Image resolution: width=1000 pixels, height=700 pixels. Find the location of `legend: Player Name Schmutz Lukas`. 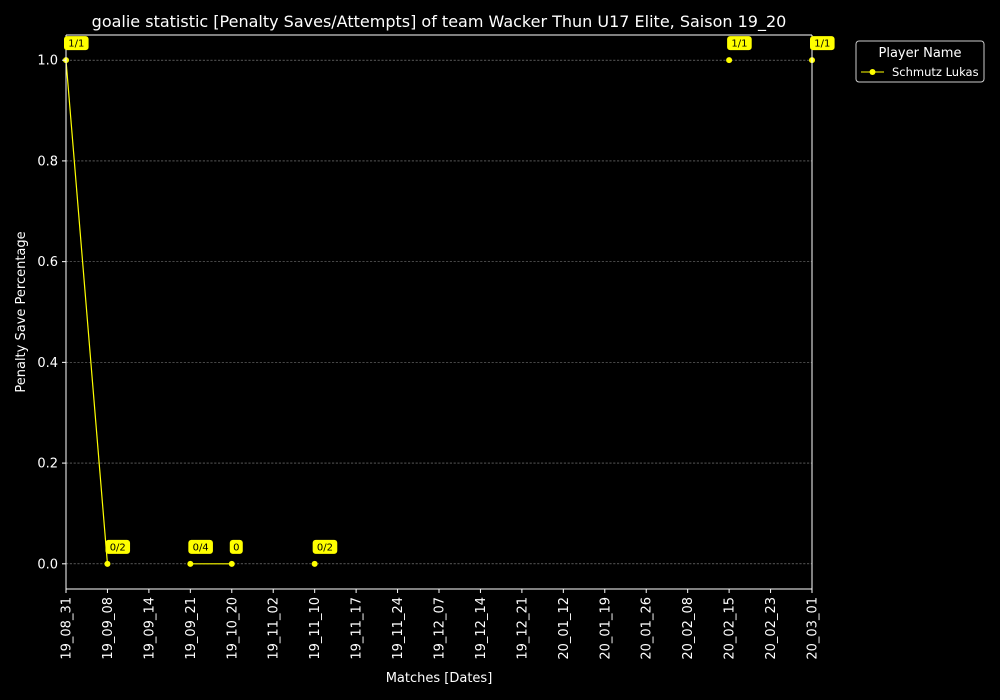

legend: Player Name Schmutz Lukas is located at coordinates (920, 61).